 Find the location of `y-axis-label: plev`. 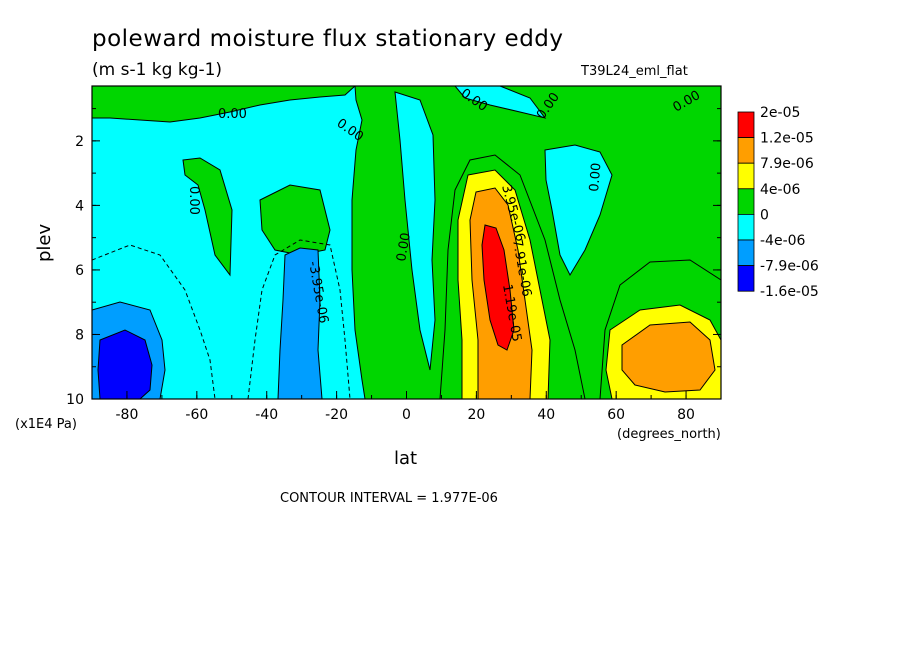

y-axis-label: plev is located at coordinates (44, 242).